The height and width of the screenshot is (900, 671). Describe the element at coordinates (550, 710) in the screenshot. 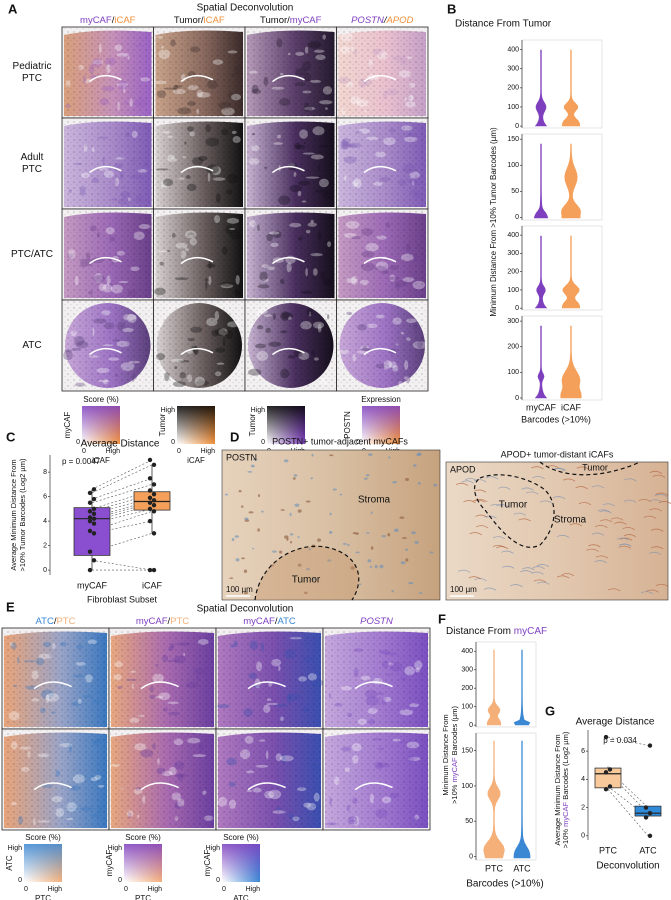

I see `panel-label: G` at that location.